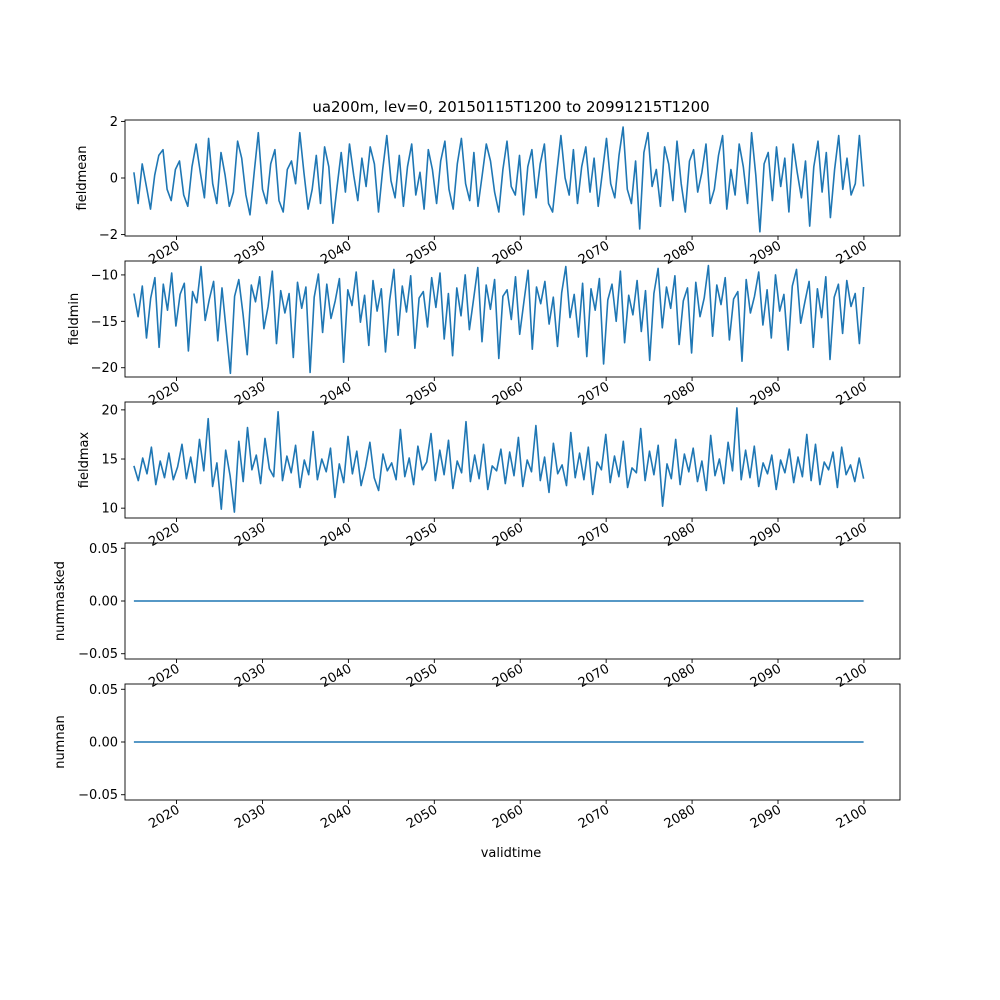 The width and height of the screenshot is (1000, 1000). Describe the element at coordinates (98, 795) in the screenshot. I see `y-tick-label-numnan: −0.05` at that location.